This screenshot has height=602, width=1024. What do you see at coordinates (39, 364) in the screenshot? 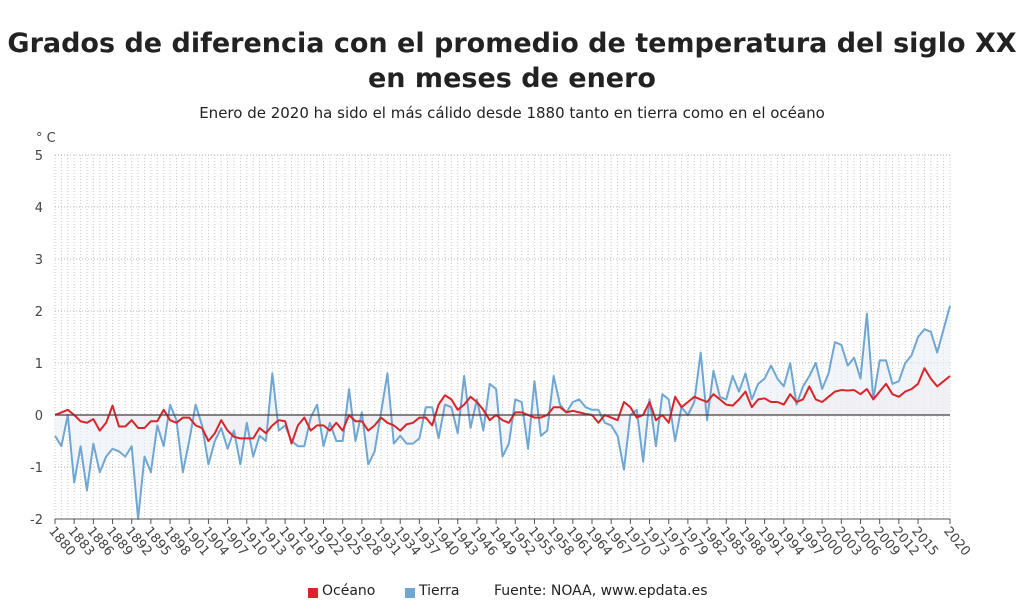
I see `y-tick-label: 1` at bounding box center [39, 364].